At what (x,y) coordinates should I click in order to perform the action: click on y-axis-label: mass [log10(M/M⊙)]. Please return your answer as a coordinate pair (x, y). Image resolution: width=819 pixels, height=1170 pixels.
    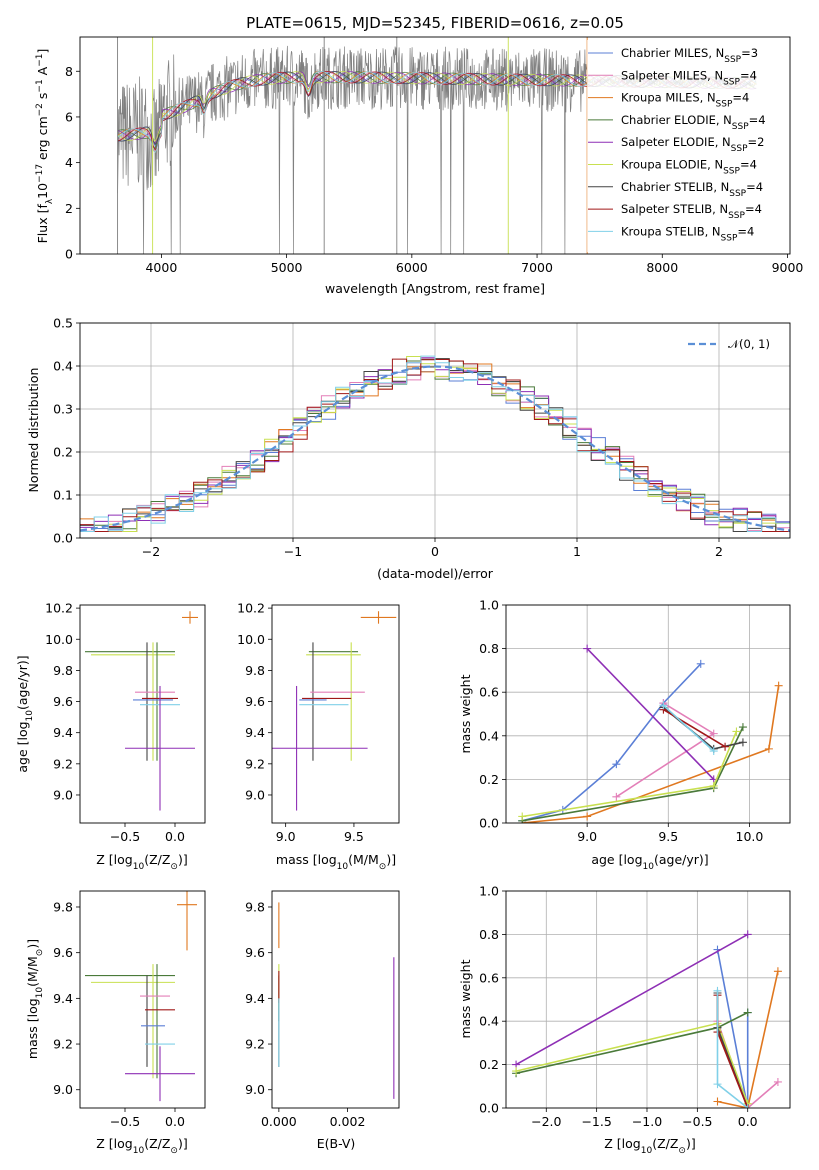
    Looking at the image, I should click on (35, 999).